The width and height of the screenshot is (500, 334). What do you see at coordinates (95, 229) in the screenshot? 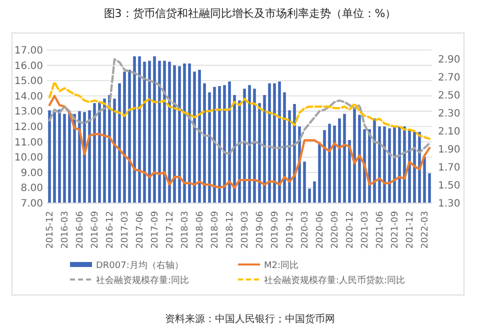
I see `x-tick-label: 2016-09` at bounding box center [95, 229].